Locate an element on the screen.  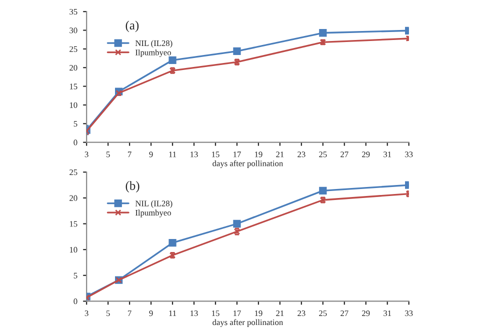
y-tick-label: 30 is located at coordinates (74, 31).